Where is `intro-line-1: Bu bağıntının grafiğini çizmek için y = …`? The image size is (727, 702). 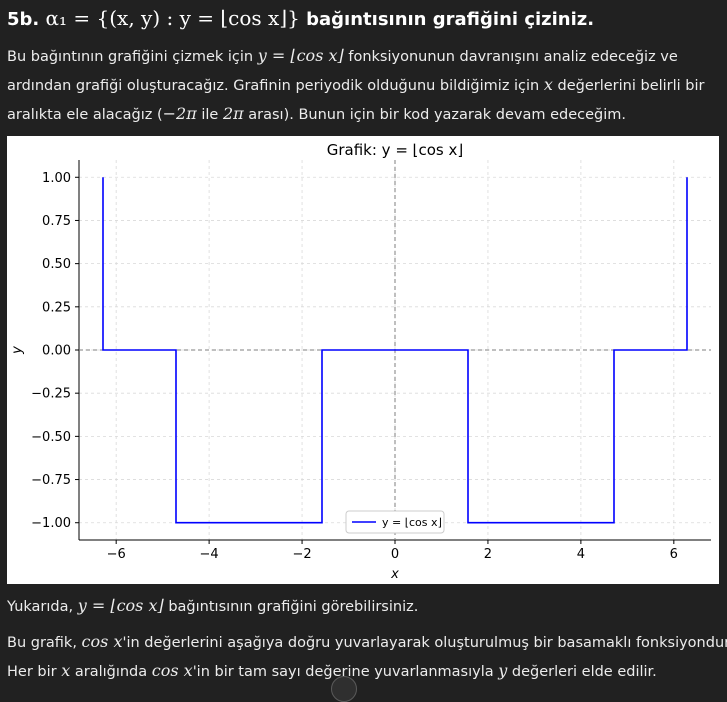
intro-line-1: Bu bağıntının grafiğini çizmek için y = … is located at coordinates (364, 56).